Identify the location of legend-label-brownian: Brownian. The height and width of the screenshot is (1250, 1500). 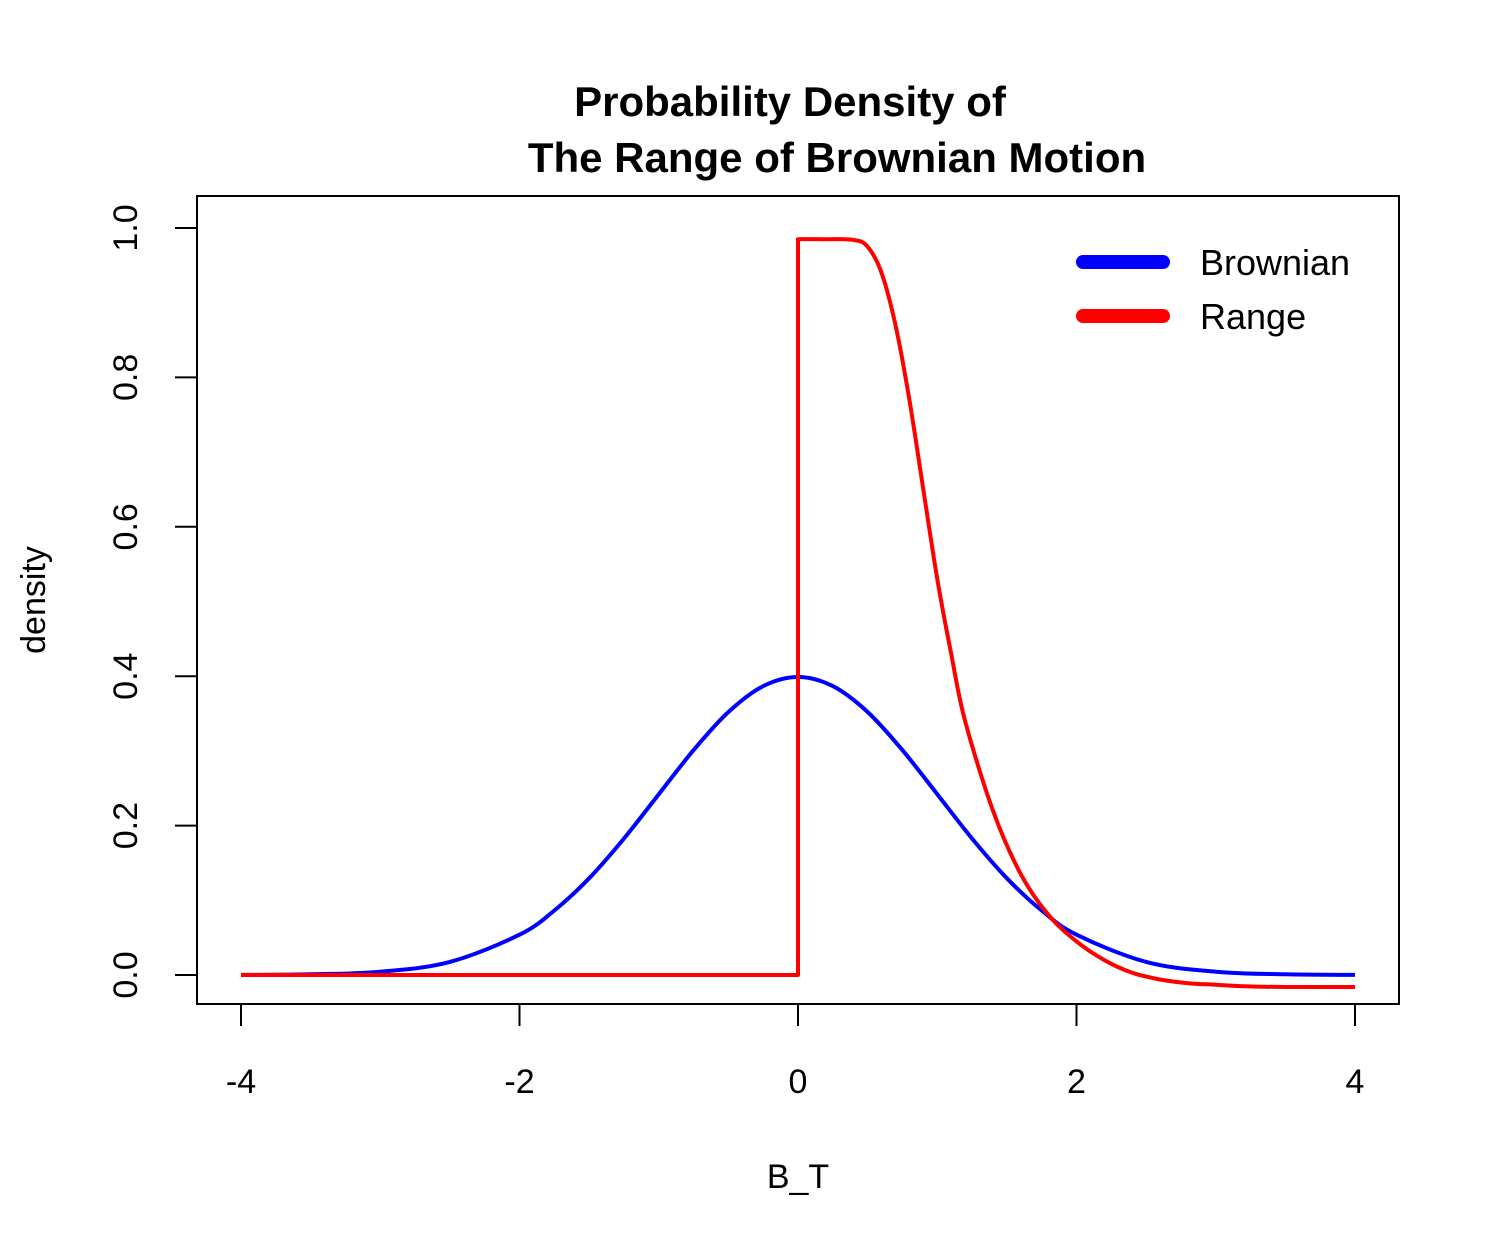
(1275, 262).